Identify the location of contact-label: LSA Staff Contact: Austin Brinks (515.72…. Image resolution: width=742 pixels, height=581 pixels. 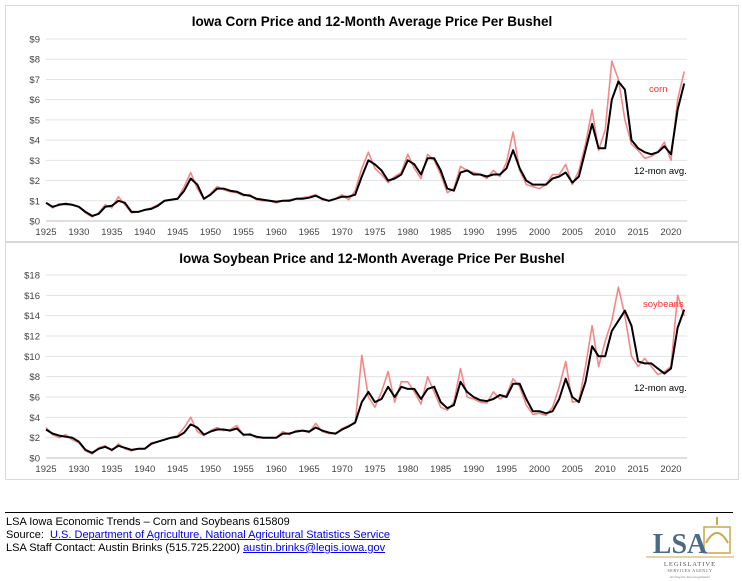
(123, 548).